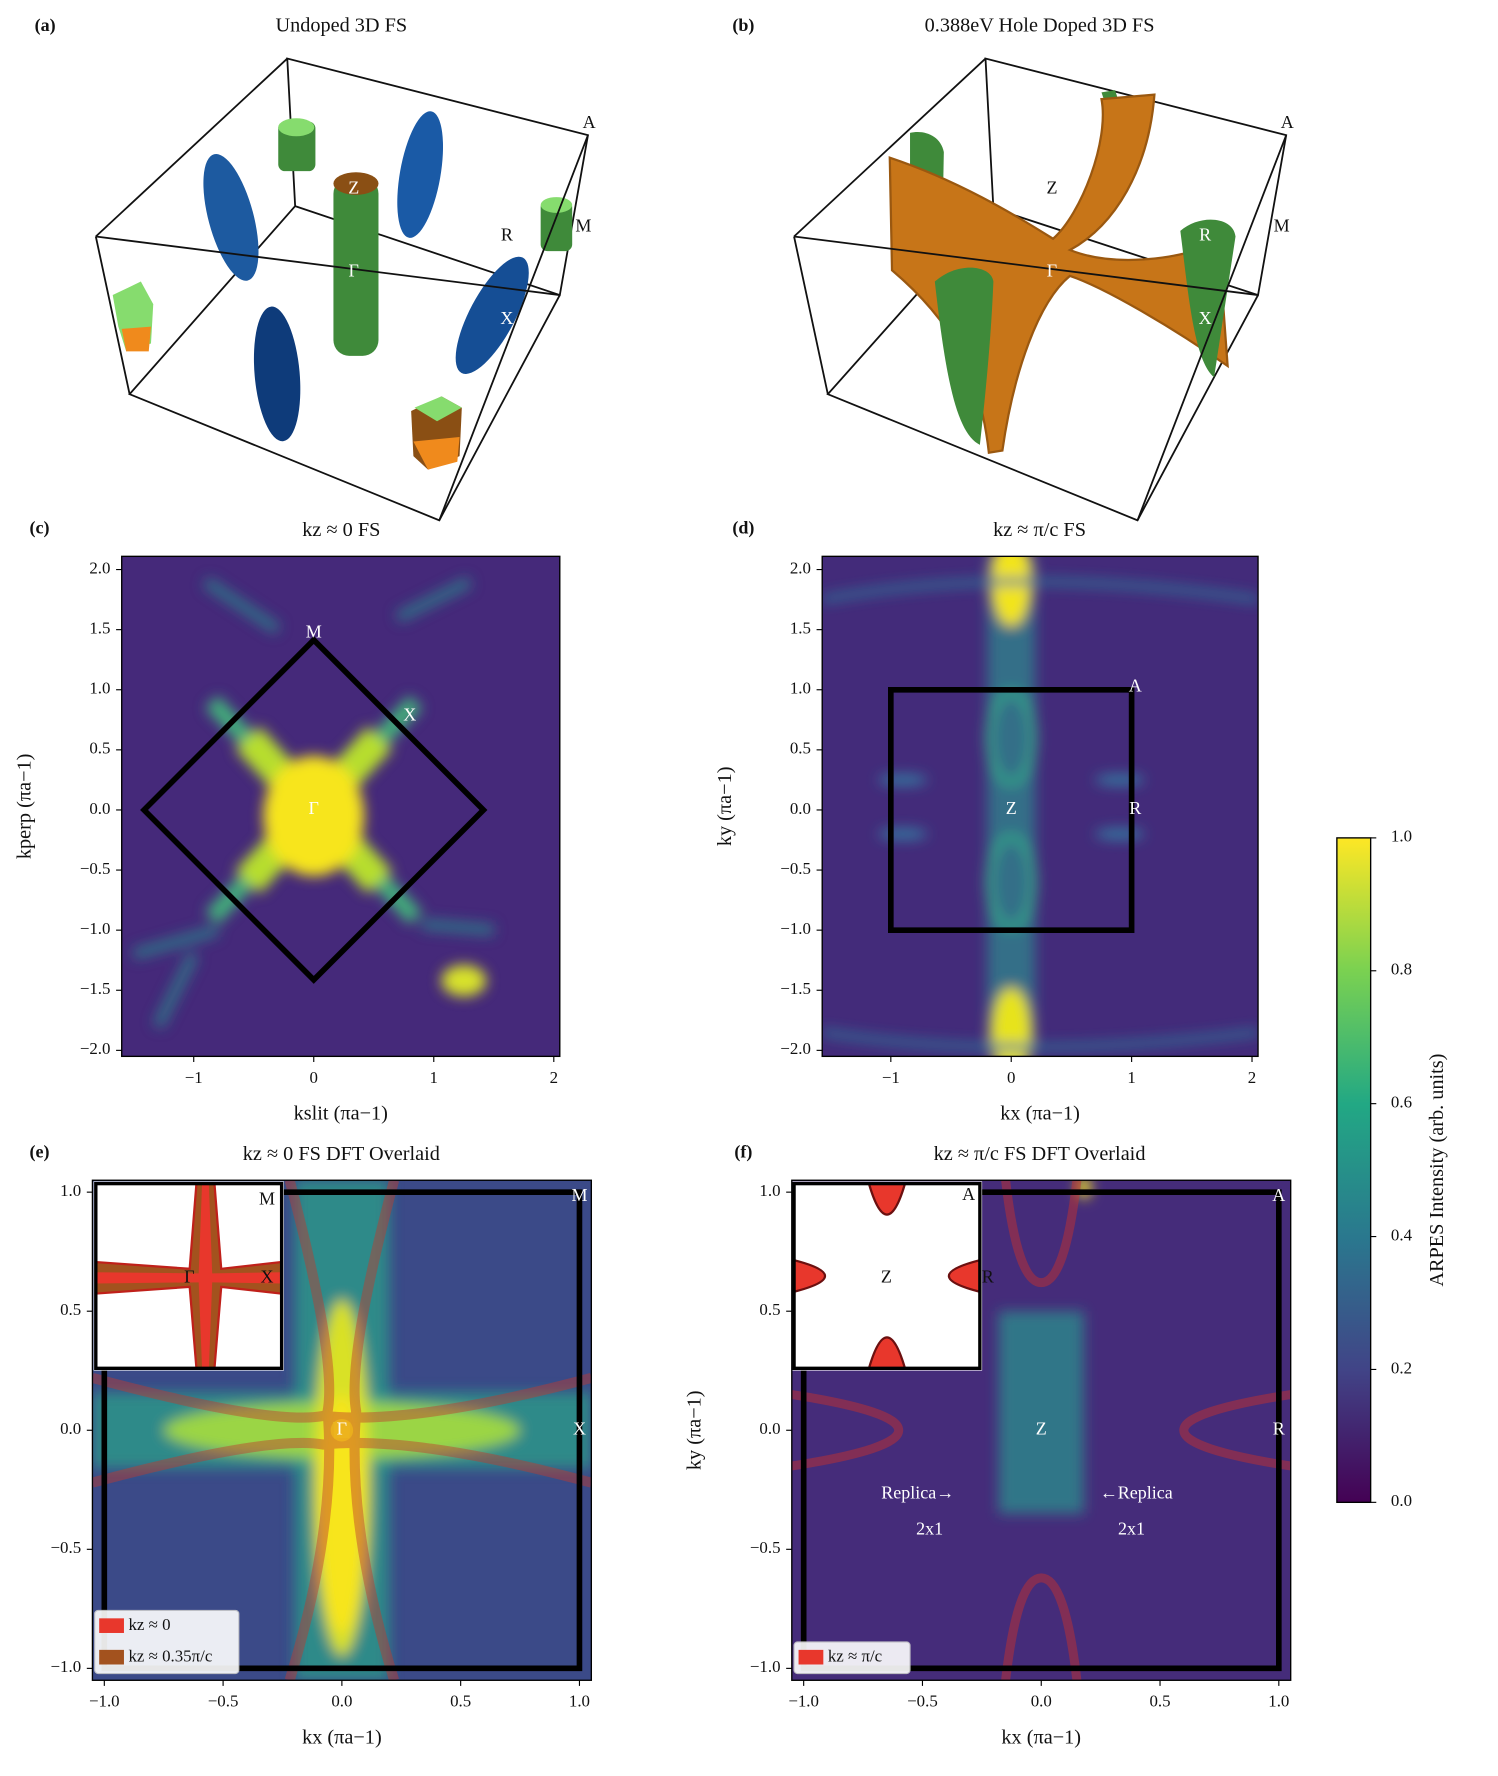 This screenshot has height=1776, width=1498. Describe the element at coordinates (886, 1276) in the screenshot. I see `inset-label: Z` at that location.